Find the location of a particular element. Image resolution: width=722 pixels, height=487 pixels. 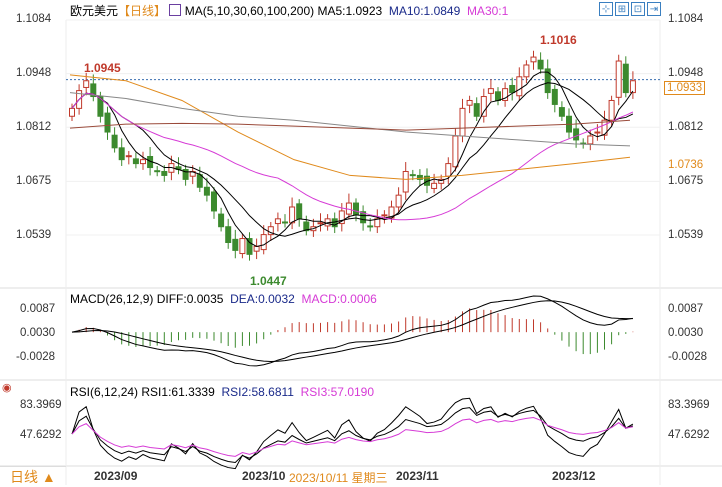

ma30-value: MA30:1 is located at coordinates (487, 11).